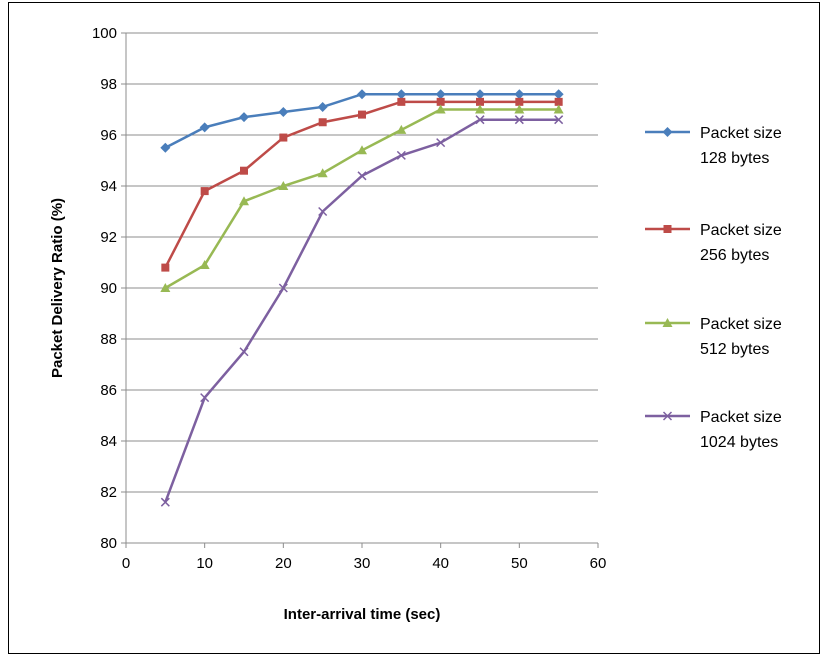 This screenshot has width=824, height=657. Describe the element at coordinates (108, 135) in the screenshot. I see `y-tick-label: 96` at that location.